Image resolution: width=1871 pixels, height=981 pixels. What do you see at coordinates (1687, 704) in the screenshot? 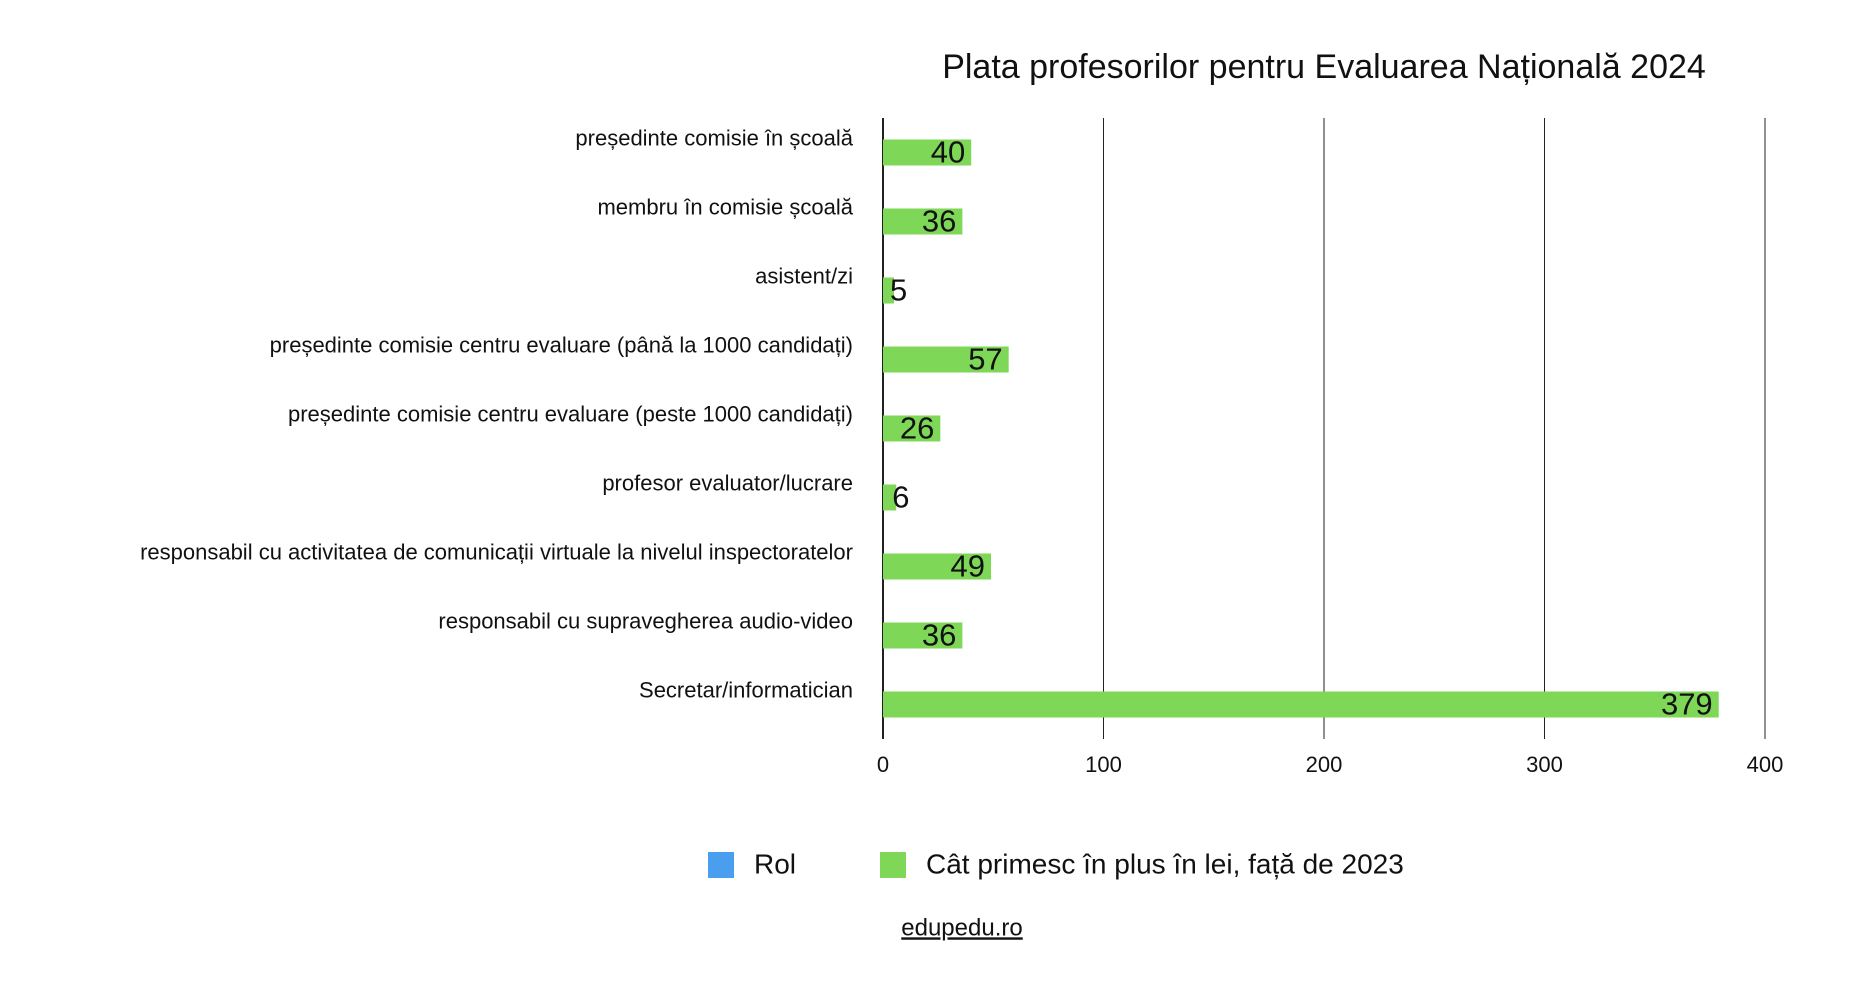
I see `data-label: 379` at bounding box center [1687, 704].